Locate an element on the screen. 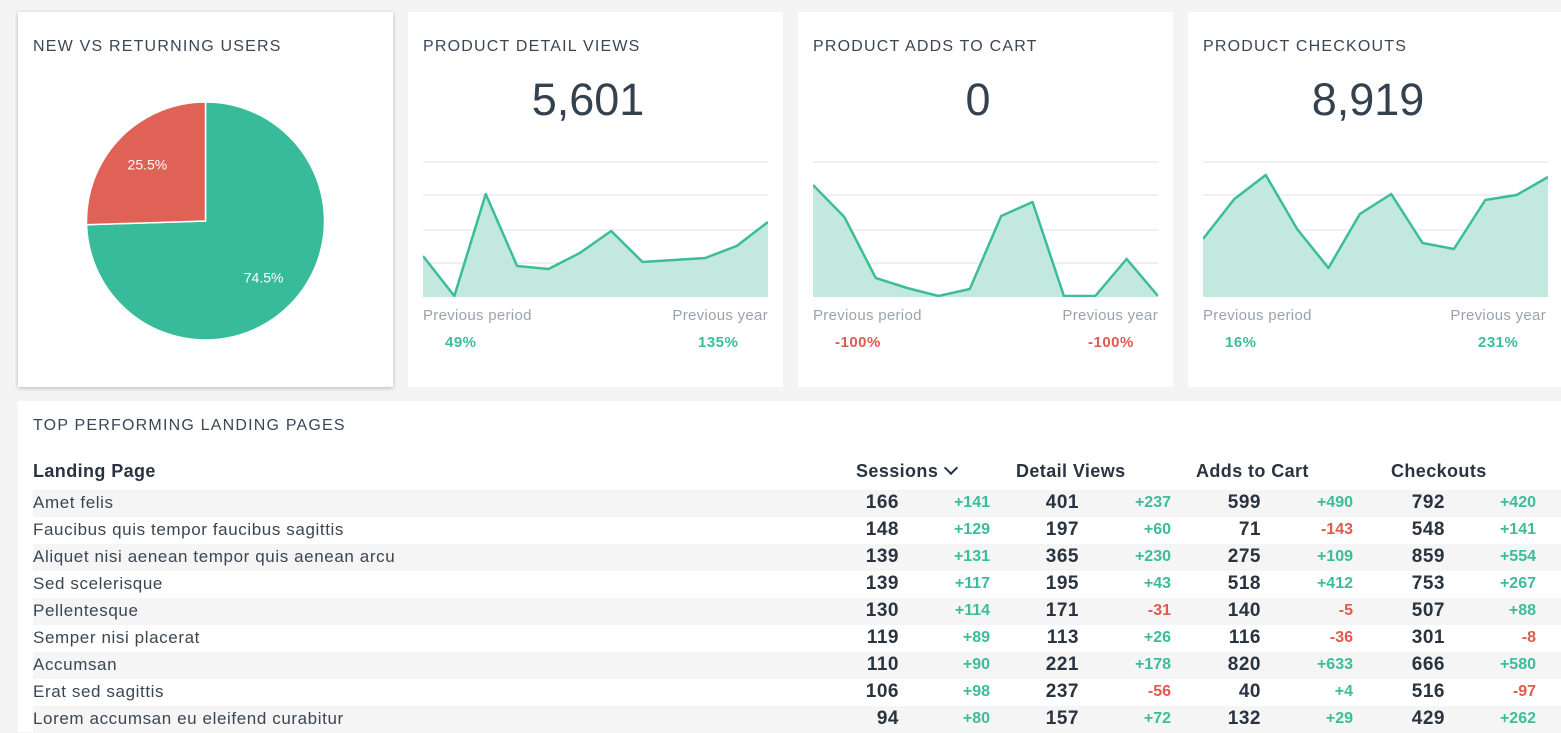  chevron-down-icon is located at coordinates (951, 468).